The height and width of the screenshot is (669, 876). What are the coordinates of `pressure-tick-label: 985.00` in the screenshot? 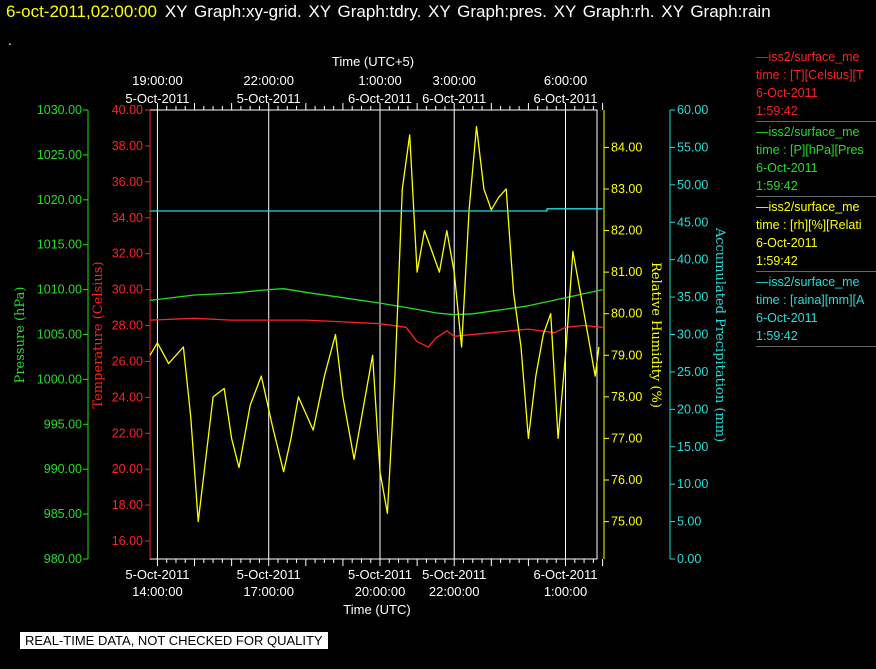 It's located at (63, 514).